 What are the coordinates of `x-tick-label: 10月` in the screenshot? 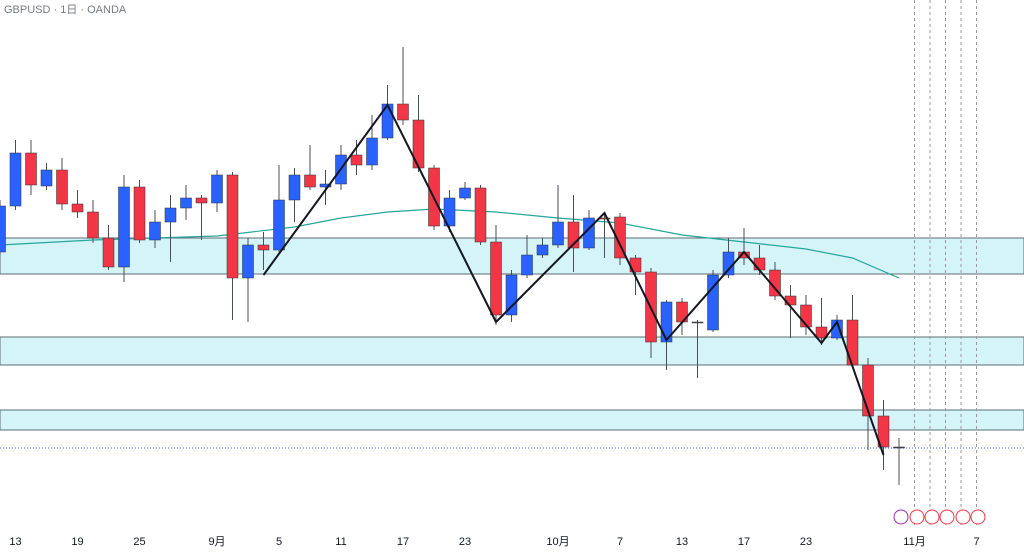 It's located at (557, 542).